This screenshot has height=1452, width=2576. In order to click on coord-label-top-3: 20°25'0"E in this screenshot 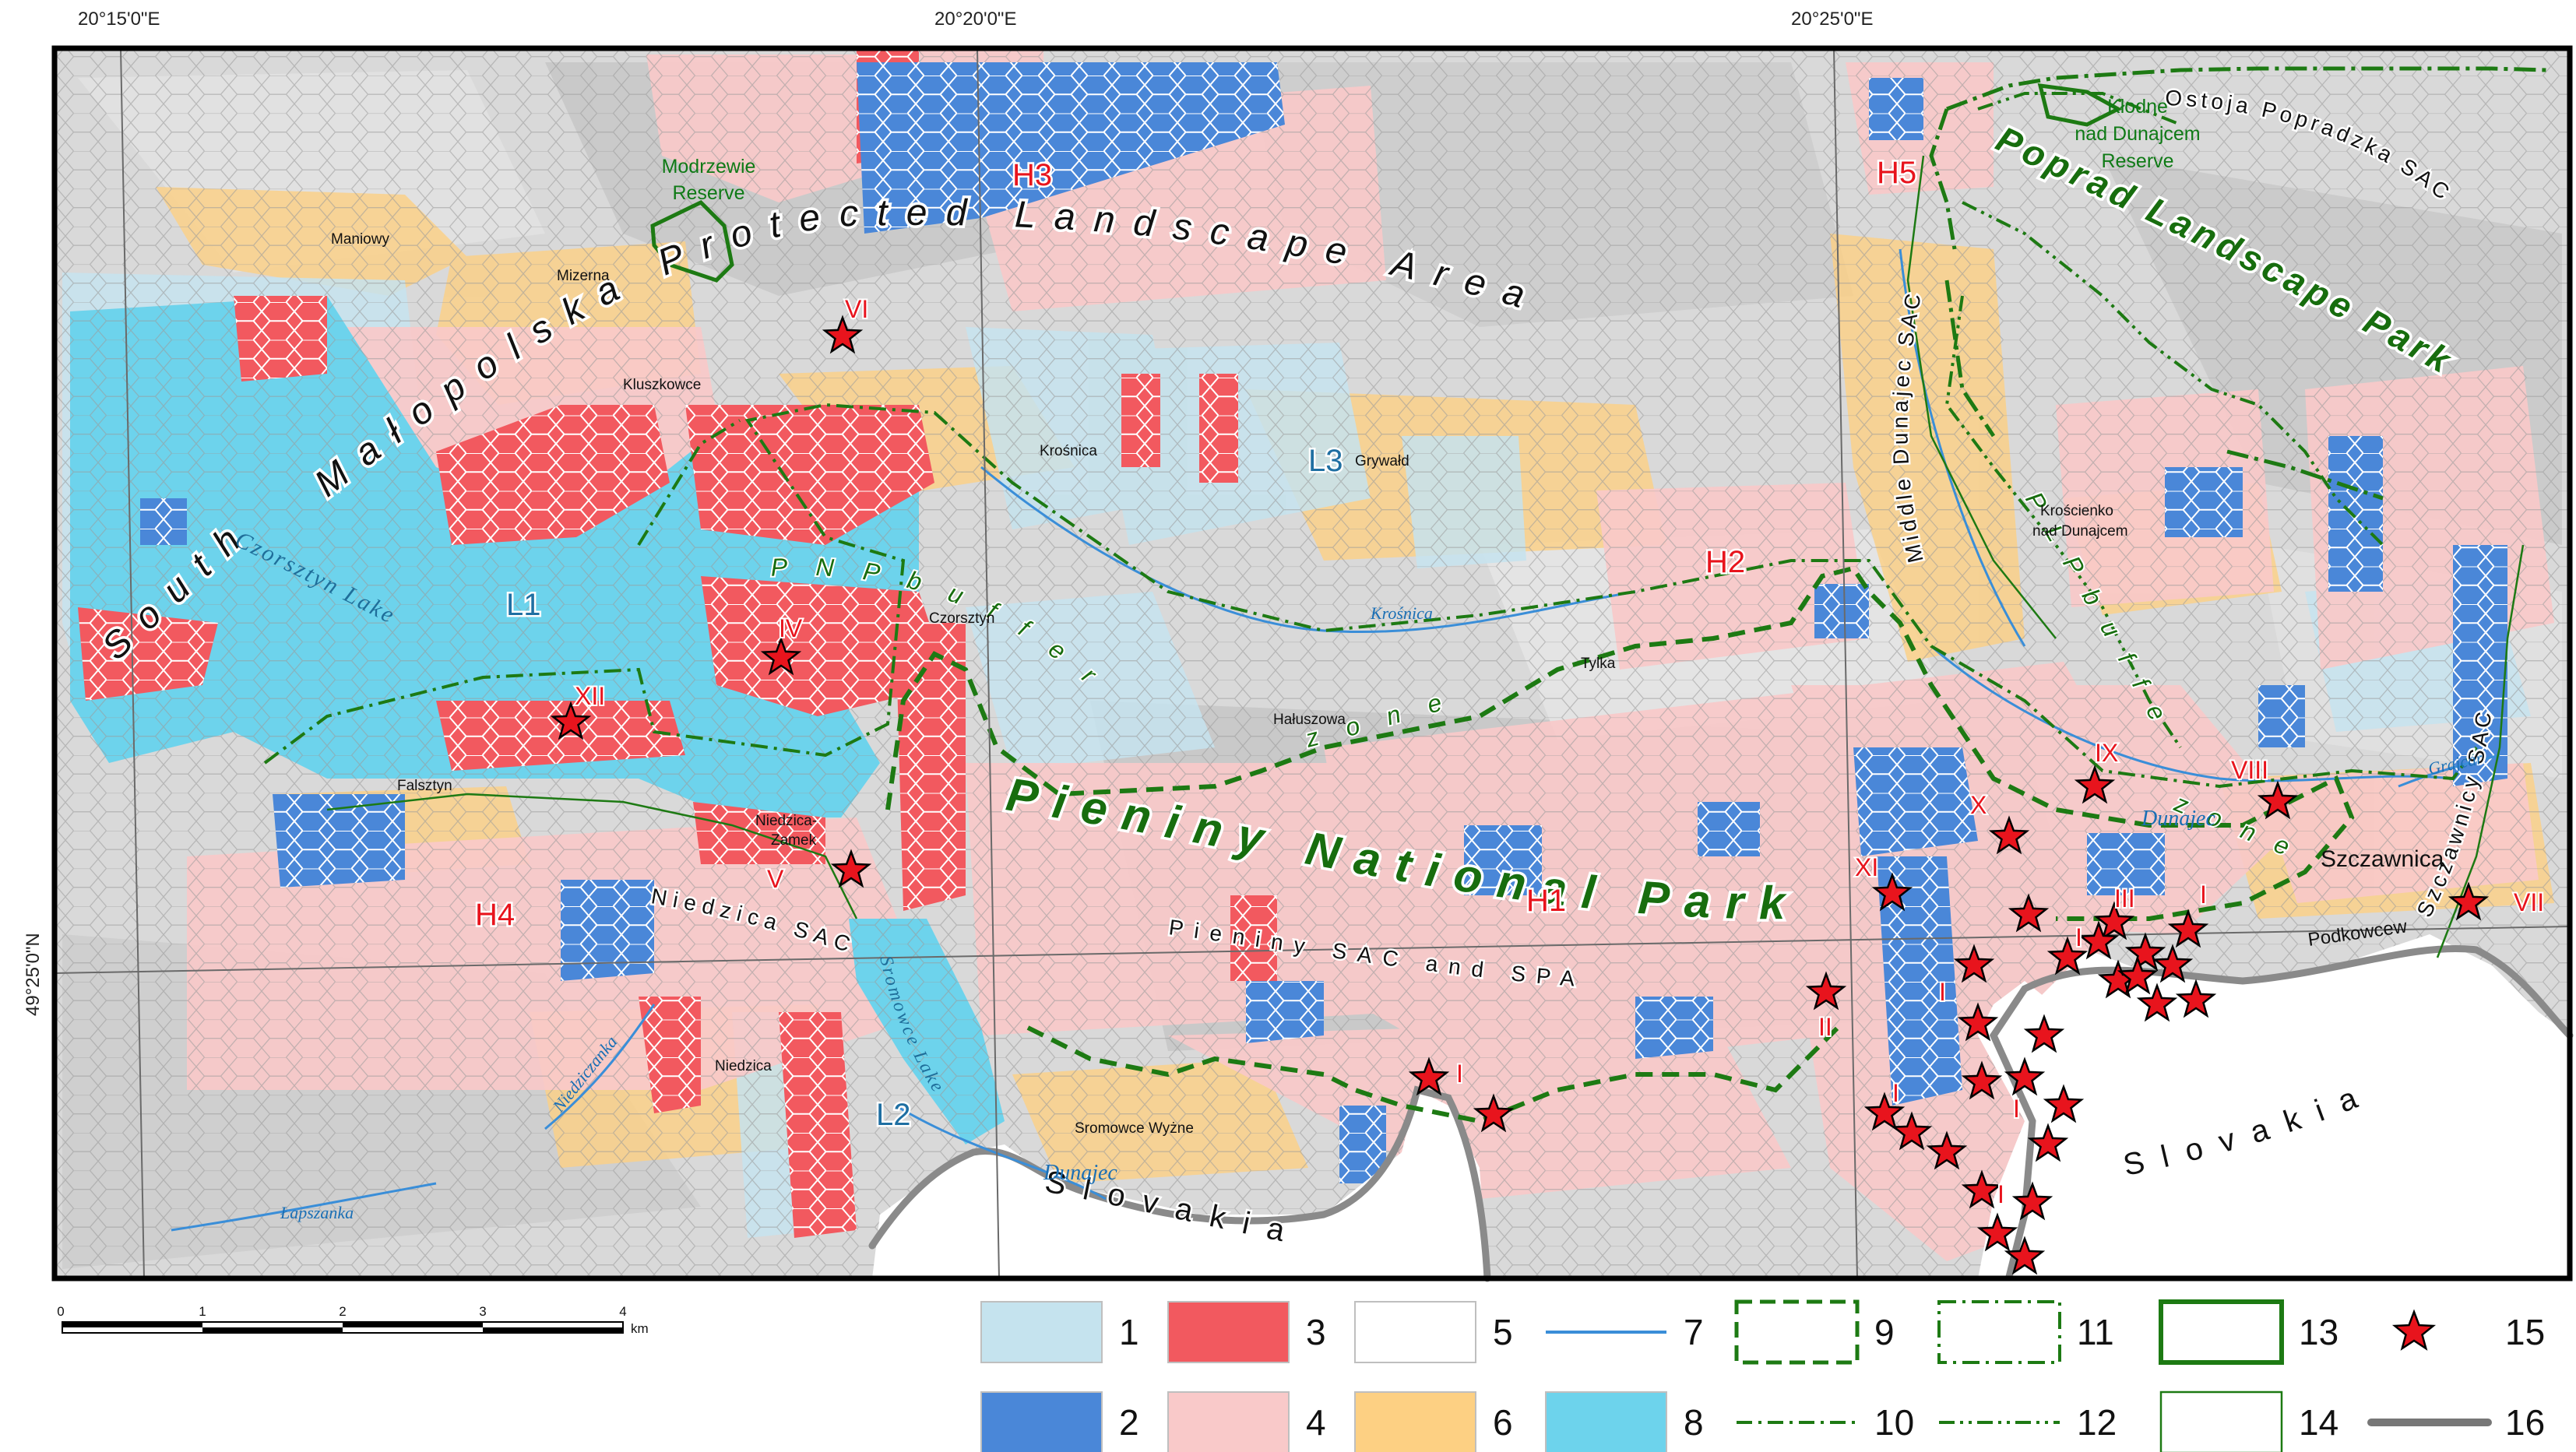, I will do `click(1832, 19)`.